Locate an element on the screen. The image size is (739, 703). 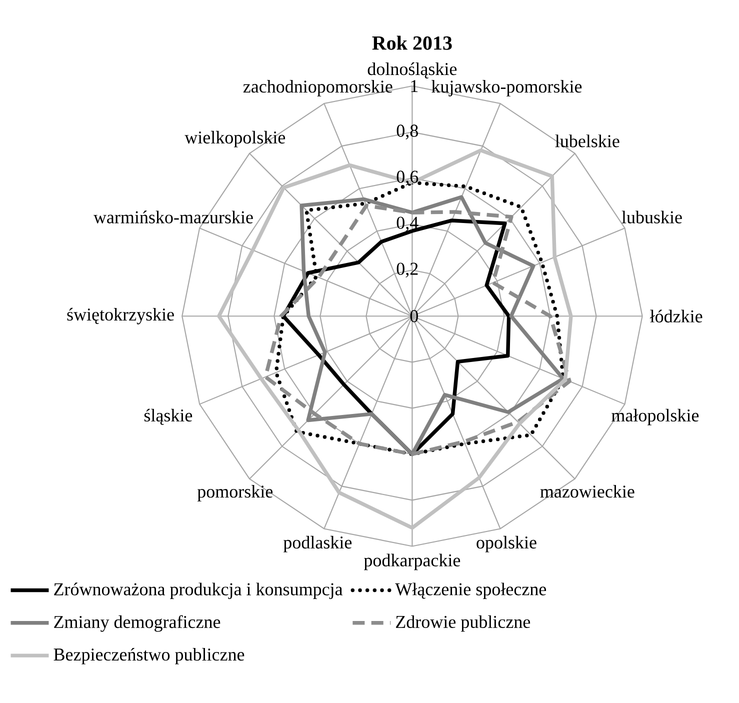
spoke-label: mazowieckie is located at coordinates (587, 491).